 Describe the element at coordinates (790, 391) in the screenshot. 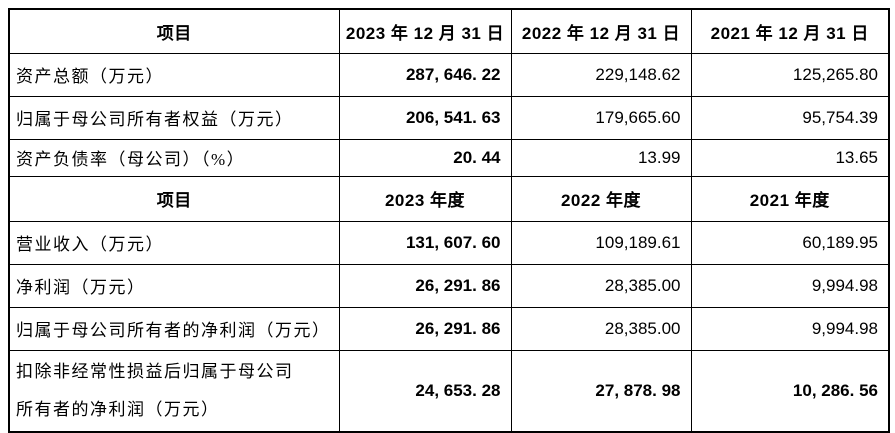

I see `value-2021: 10, 286. 56` at that location.